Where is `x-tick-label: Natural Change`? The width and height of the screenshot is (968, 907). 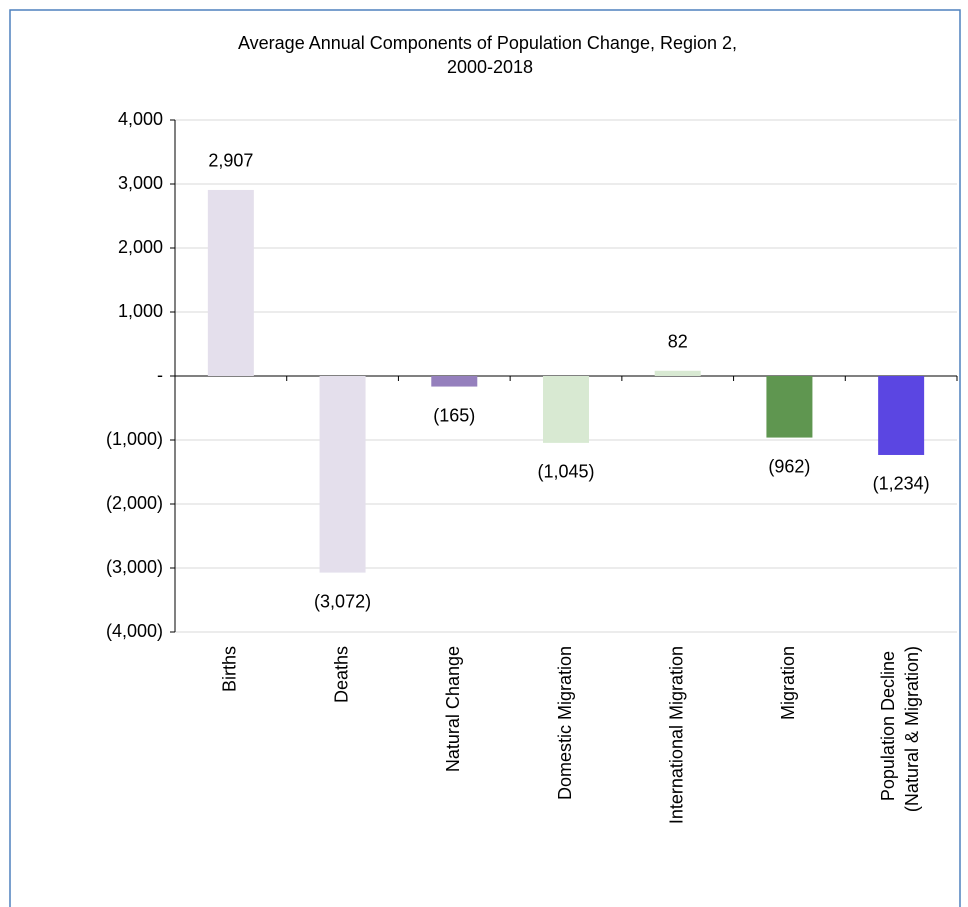 x-tick-label: Natural Change is located at coordinates (453, 709).